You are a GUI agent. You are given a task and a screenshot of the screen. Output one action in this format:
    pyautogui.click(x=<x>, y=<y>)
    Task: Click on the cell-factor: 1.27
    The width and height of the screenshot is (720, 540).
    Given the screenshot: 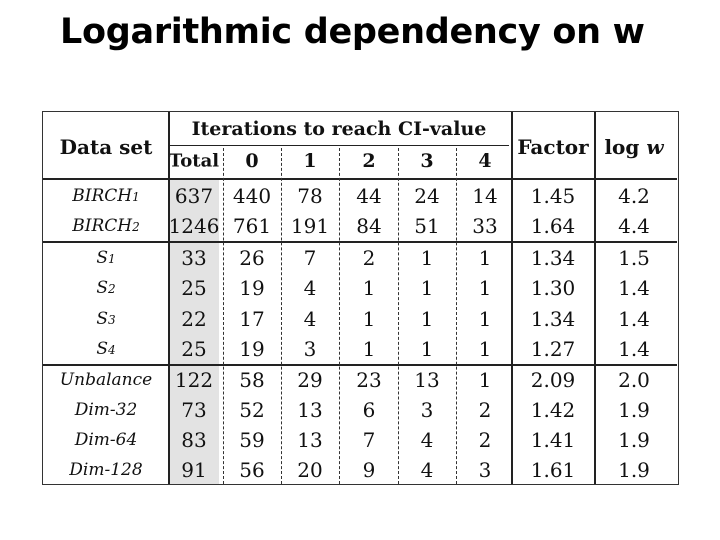 What is the action you would take?
    pyautogui.click(x=553, y=349)
    